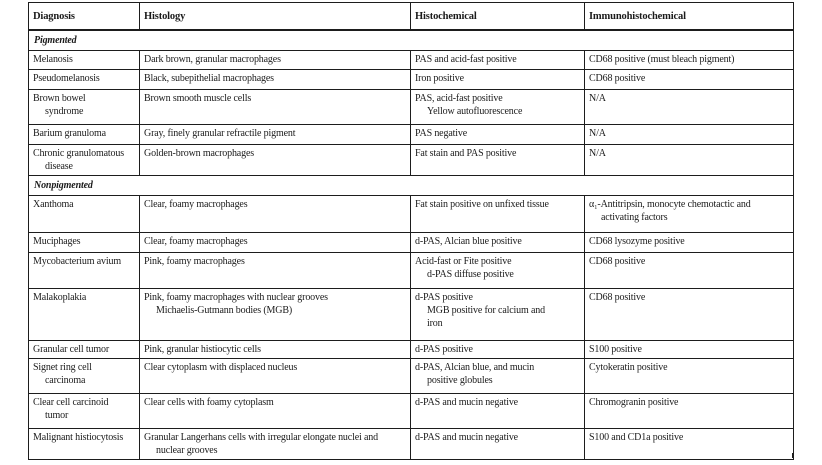 The width and height of the screenshot is (822, 465). What do you see at coordinates (84, 60) in the screenshot?
I see `cell-diagnosis: Melanosis` at bounding box center [84, 60].